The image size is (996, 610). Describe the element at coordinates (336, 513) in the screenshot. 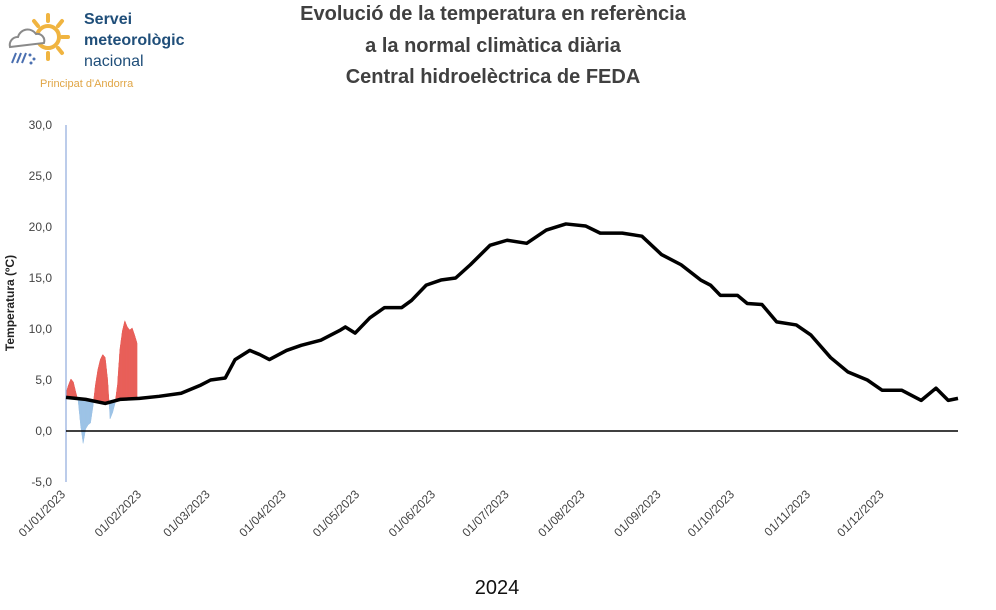

I see `x-tick-label: 01/05/2023` at that location.